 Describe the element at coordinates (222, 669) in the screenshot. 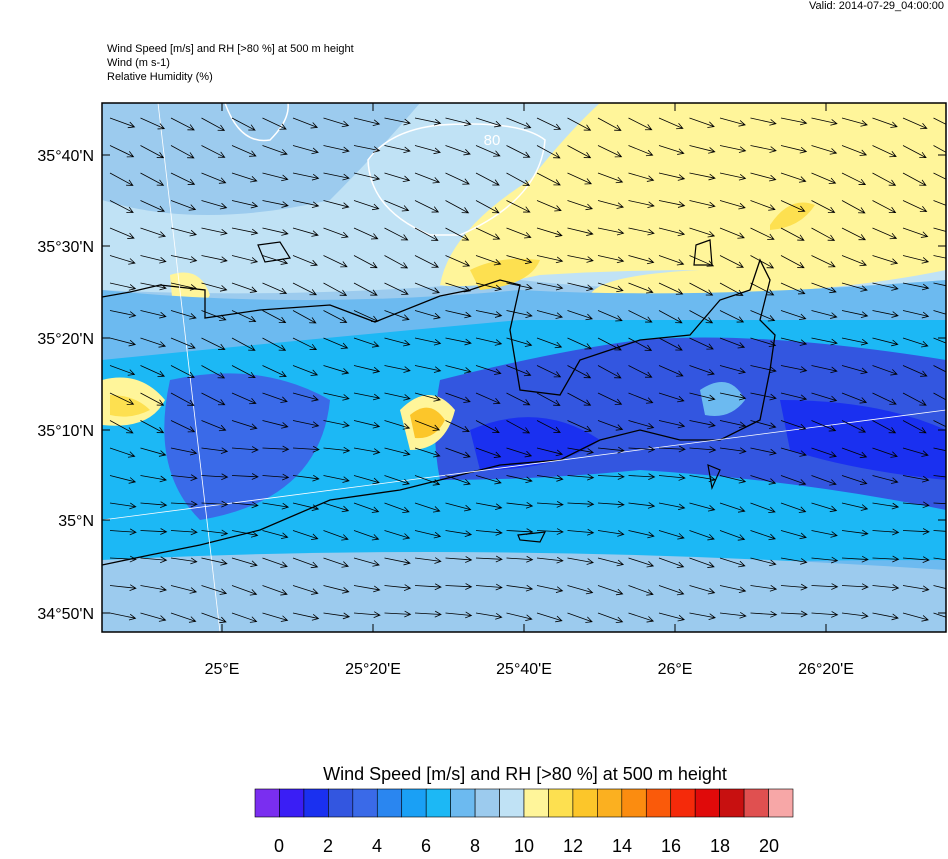

I see `lon-label: 25°E` at that location.